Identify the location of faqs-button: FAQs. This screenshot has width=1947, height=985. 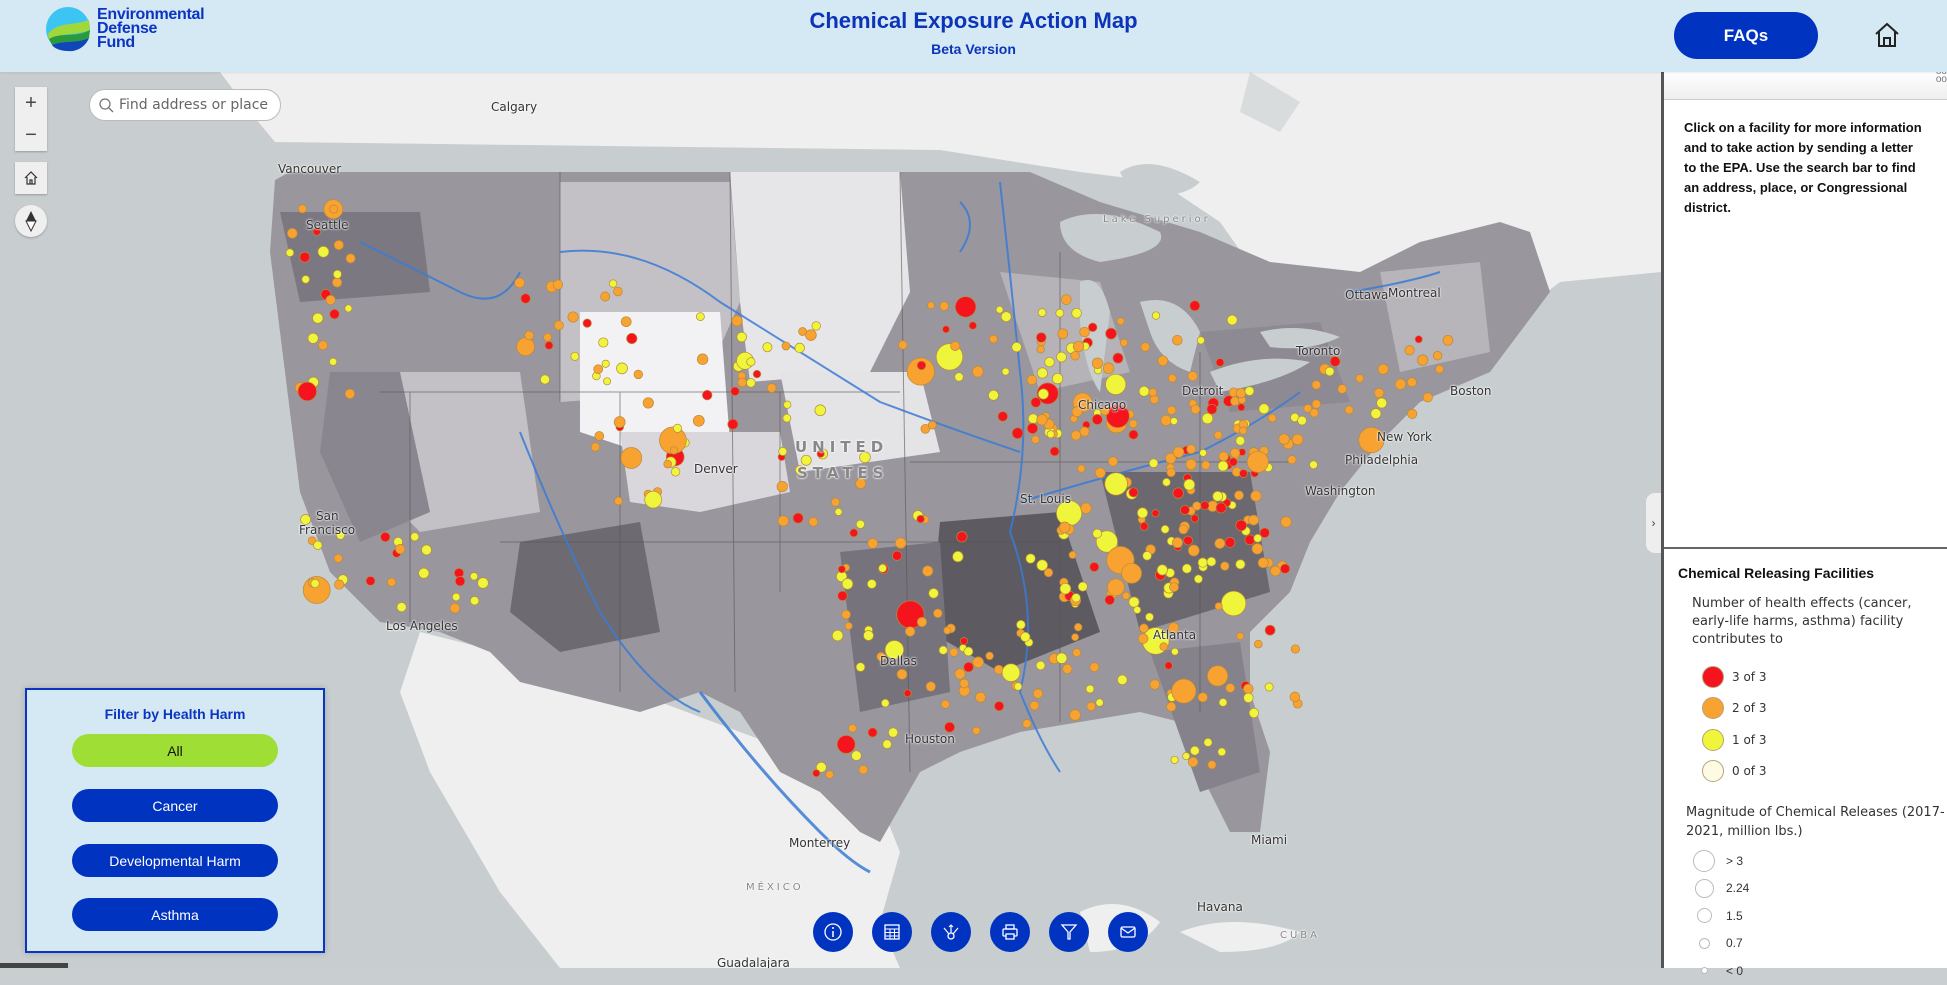
(1746, 35).